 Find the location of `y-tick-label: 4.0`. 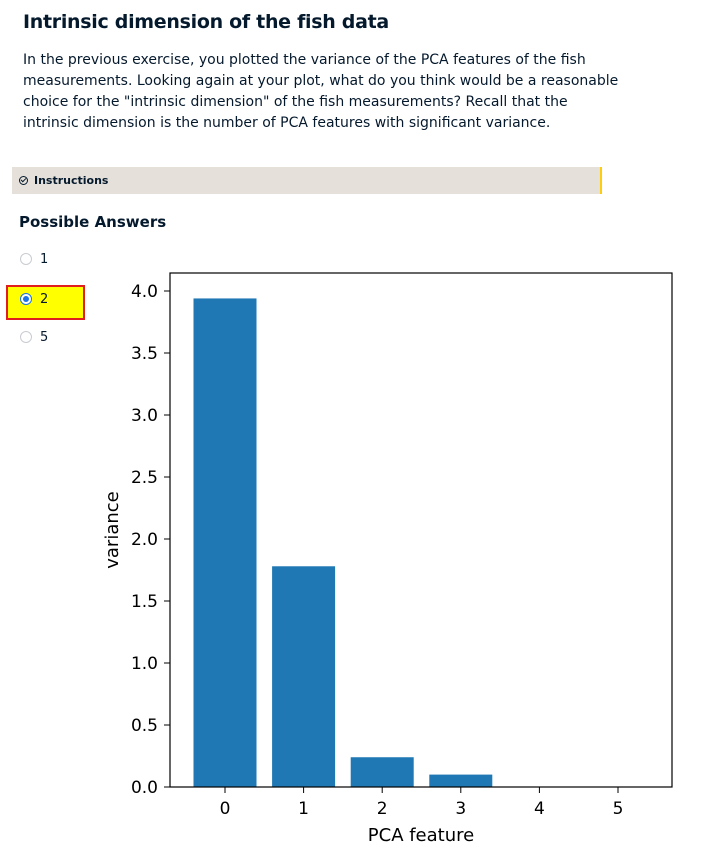

y-tick-label: 4.0 is located at coordinates (144, 292).